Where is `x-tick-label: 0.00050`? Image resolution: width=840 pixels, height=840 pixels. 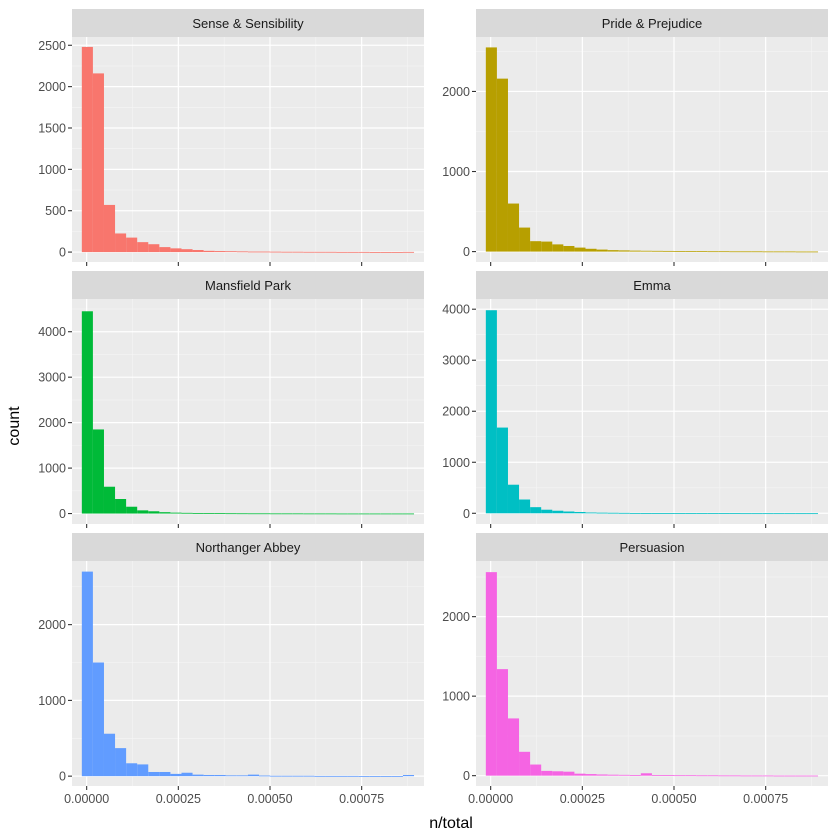
x-tick-label: 0.00050 is located at coordinates (269, 799).